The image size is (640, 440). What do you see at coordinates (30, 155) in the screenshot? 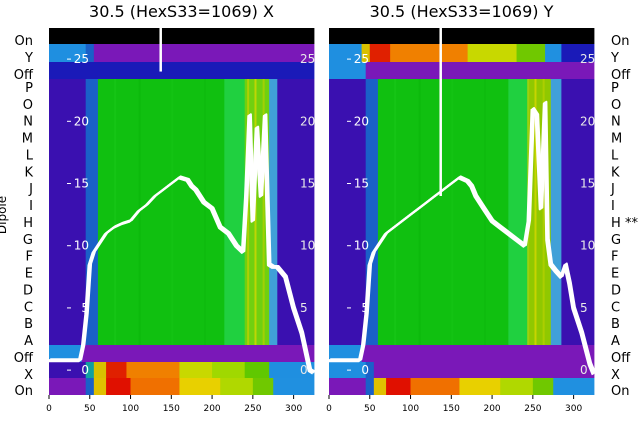
I see `row-label: L` at bounding box center [30, 155].